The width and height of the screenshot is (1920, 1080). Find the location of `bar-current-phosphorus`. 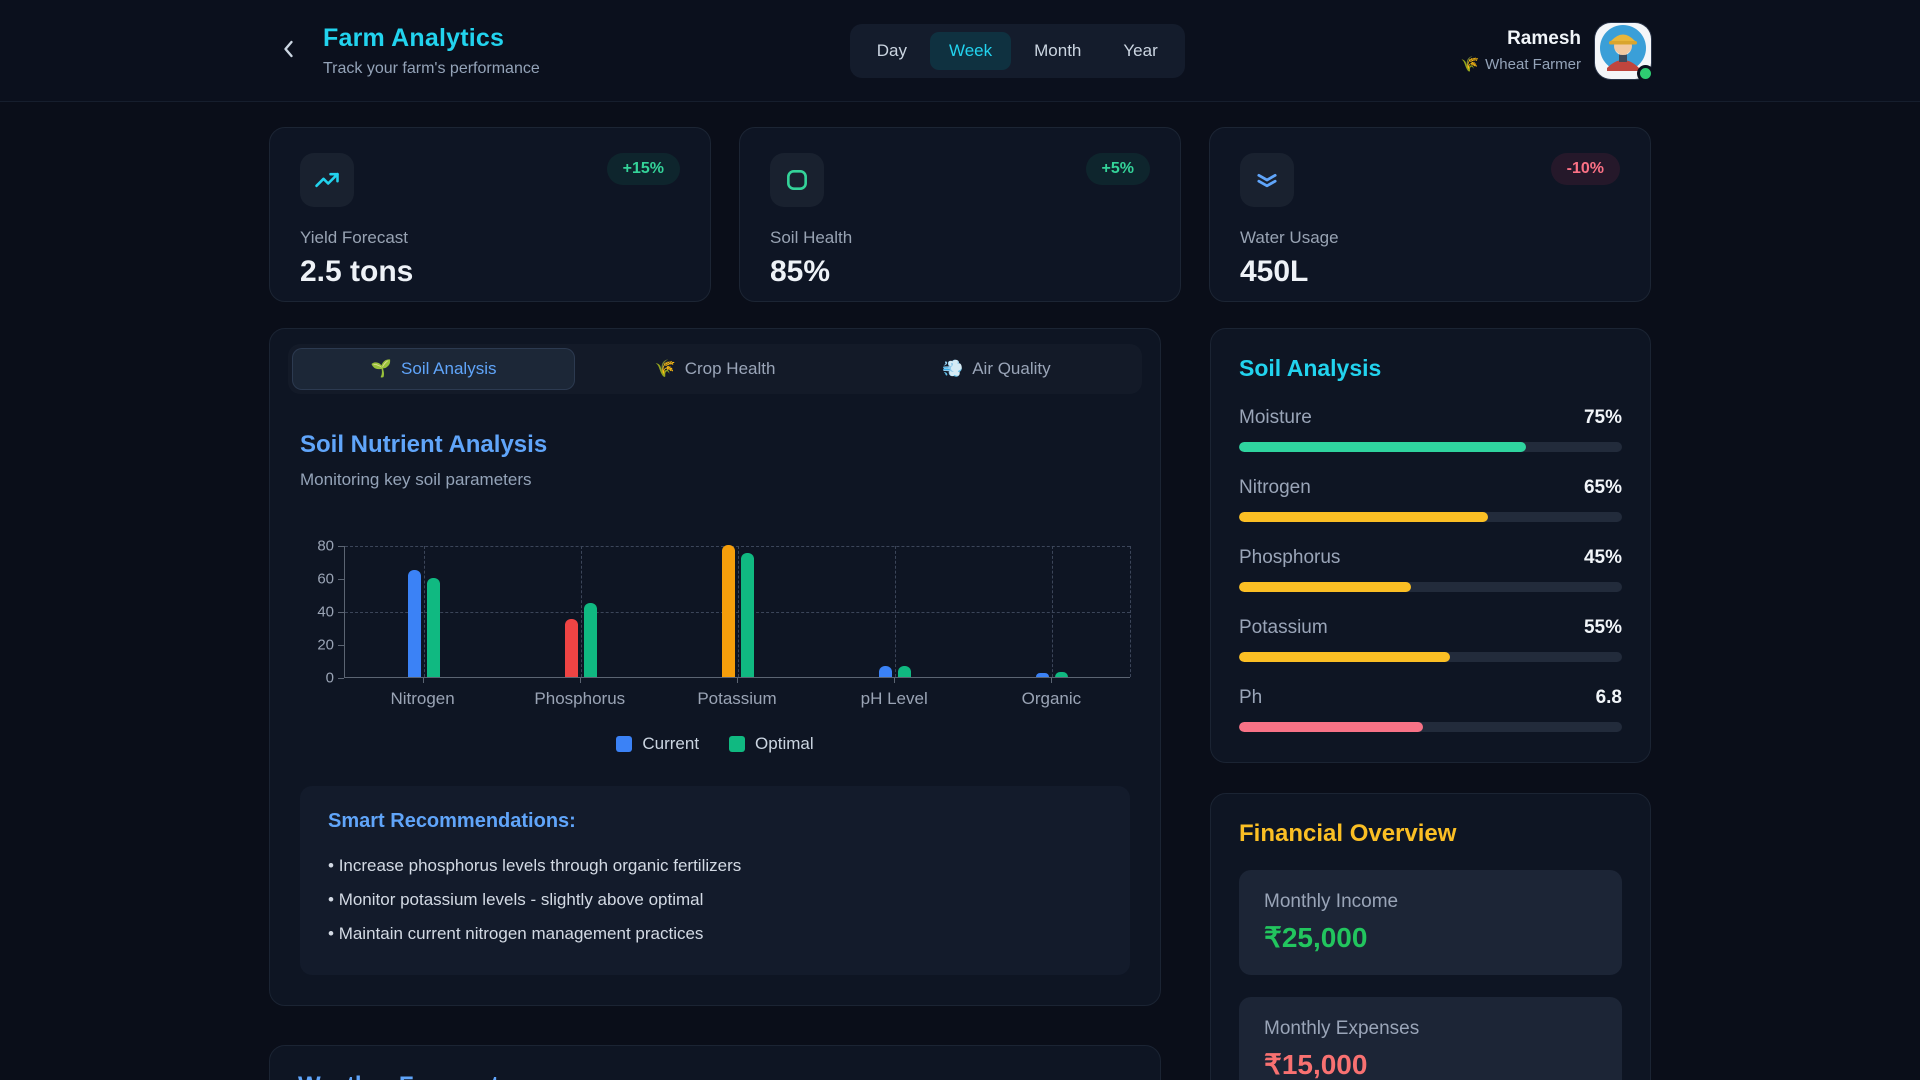

bar-current-phosphorus is located at coordinates (571, 648).